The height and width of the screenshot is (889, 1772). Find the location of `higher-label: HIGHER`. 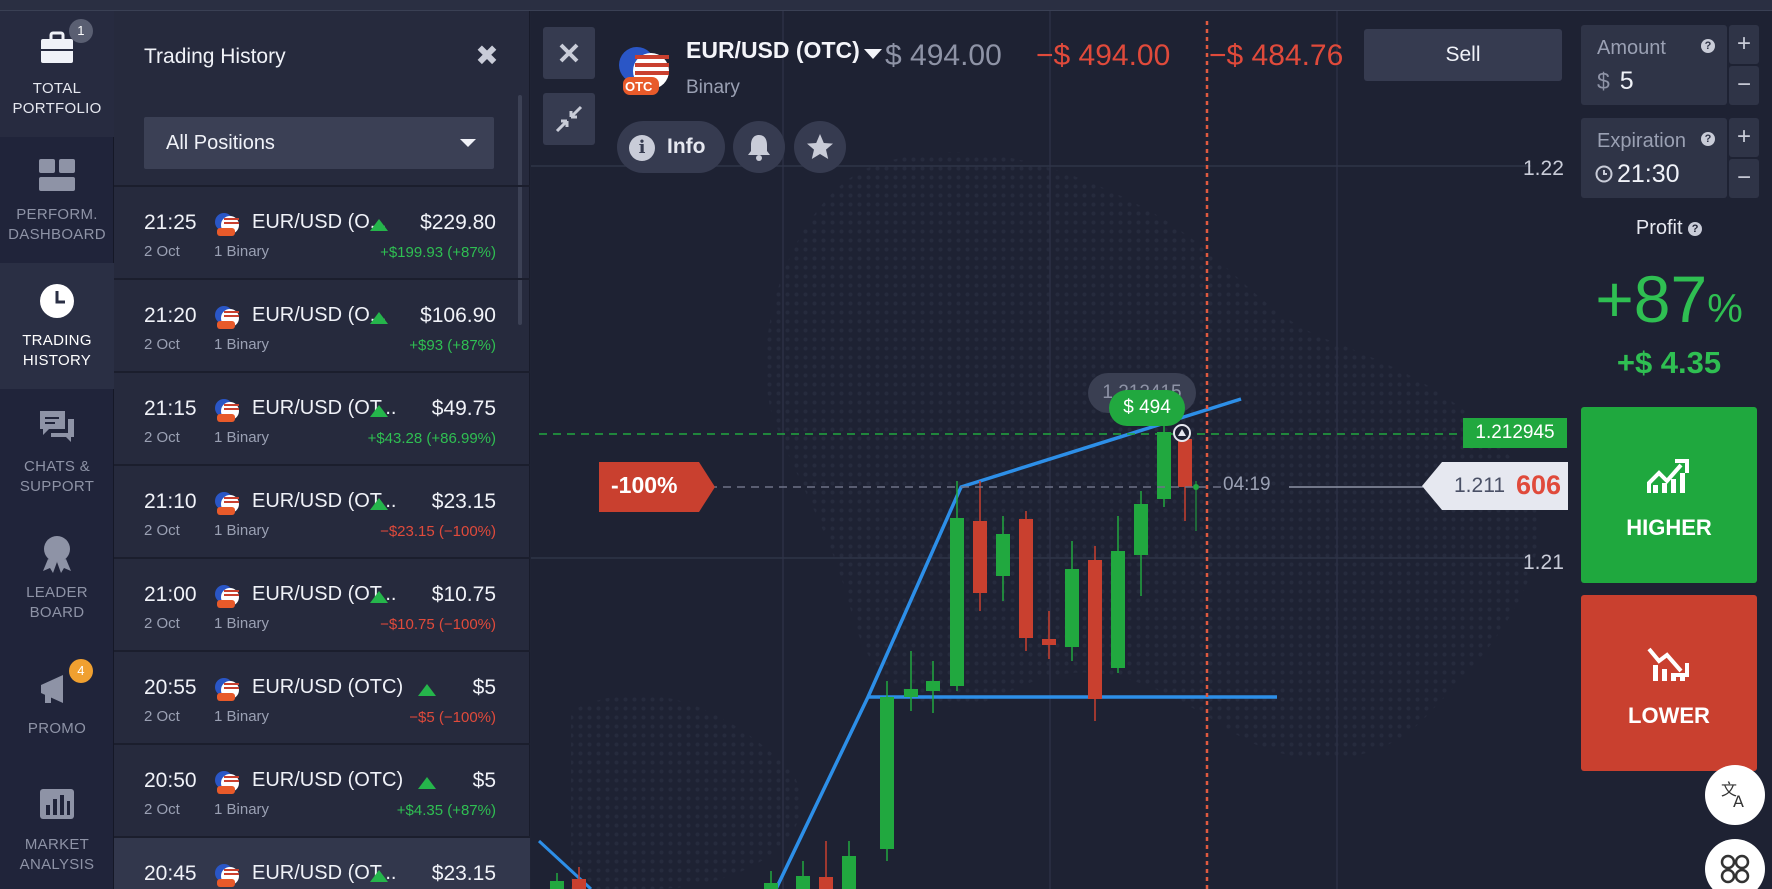

higher-label: HIGHER is located at coordinates (1669, 527).